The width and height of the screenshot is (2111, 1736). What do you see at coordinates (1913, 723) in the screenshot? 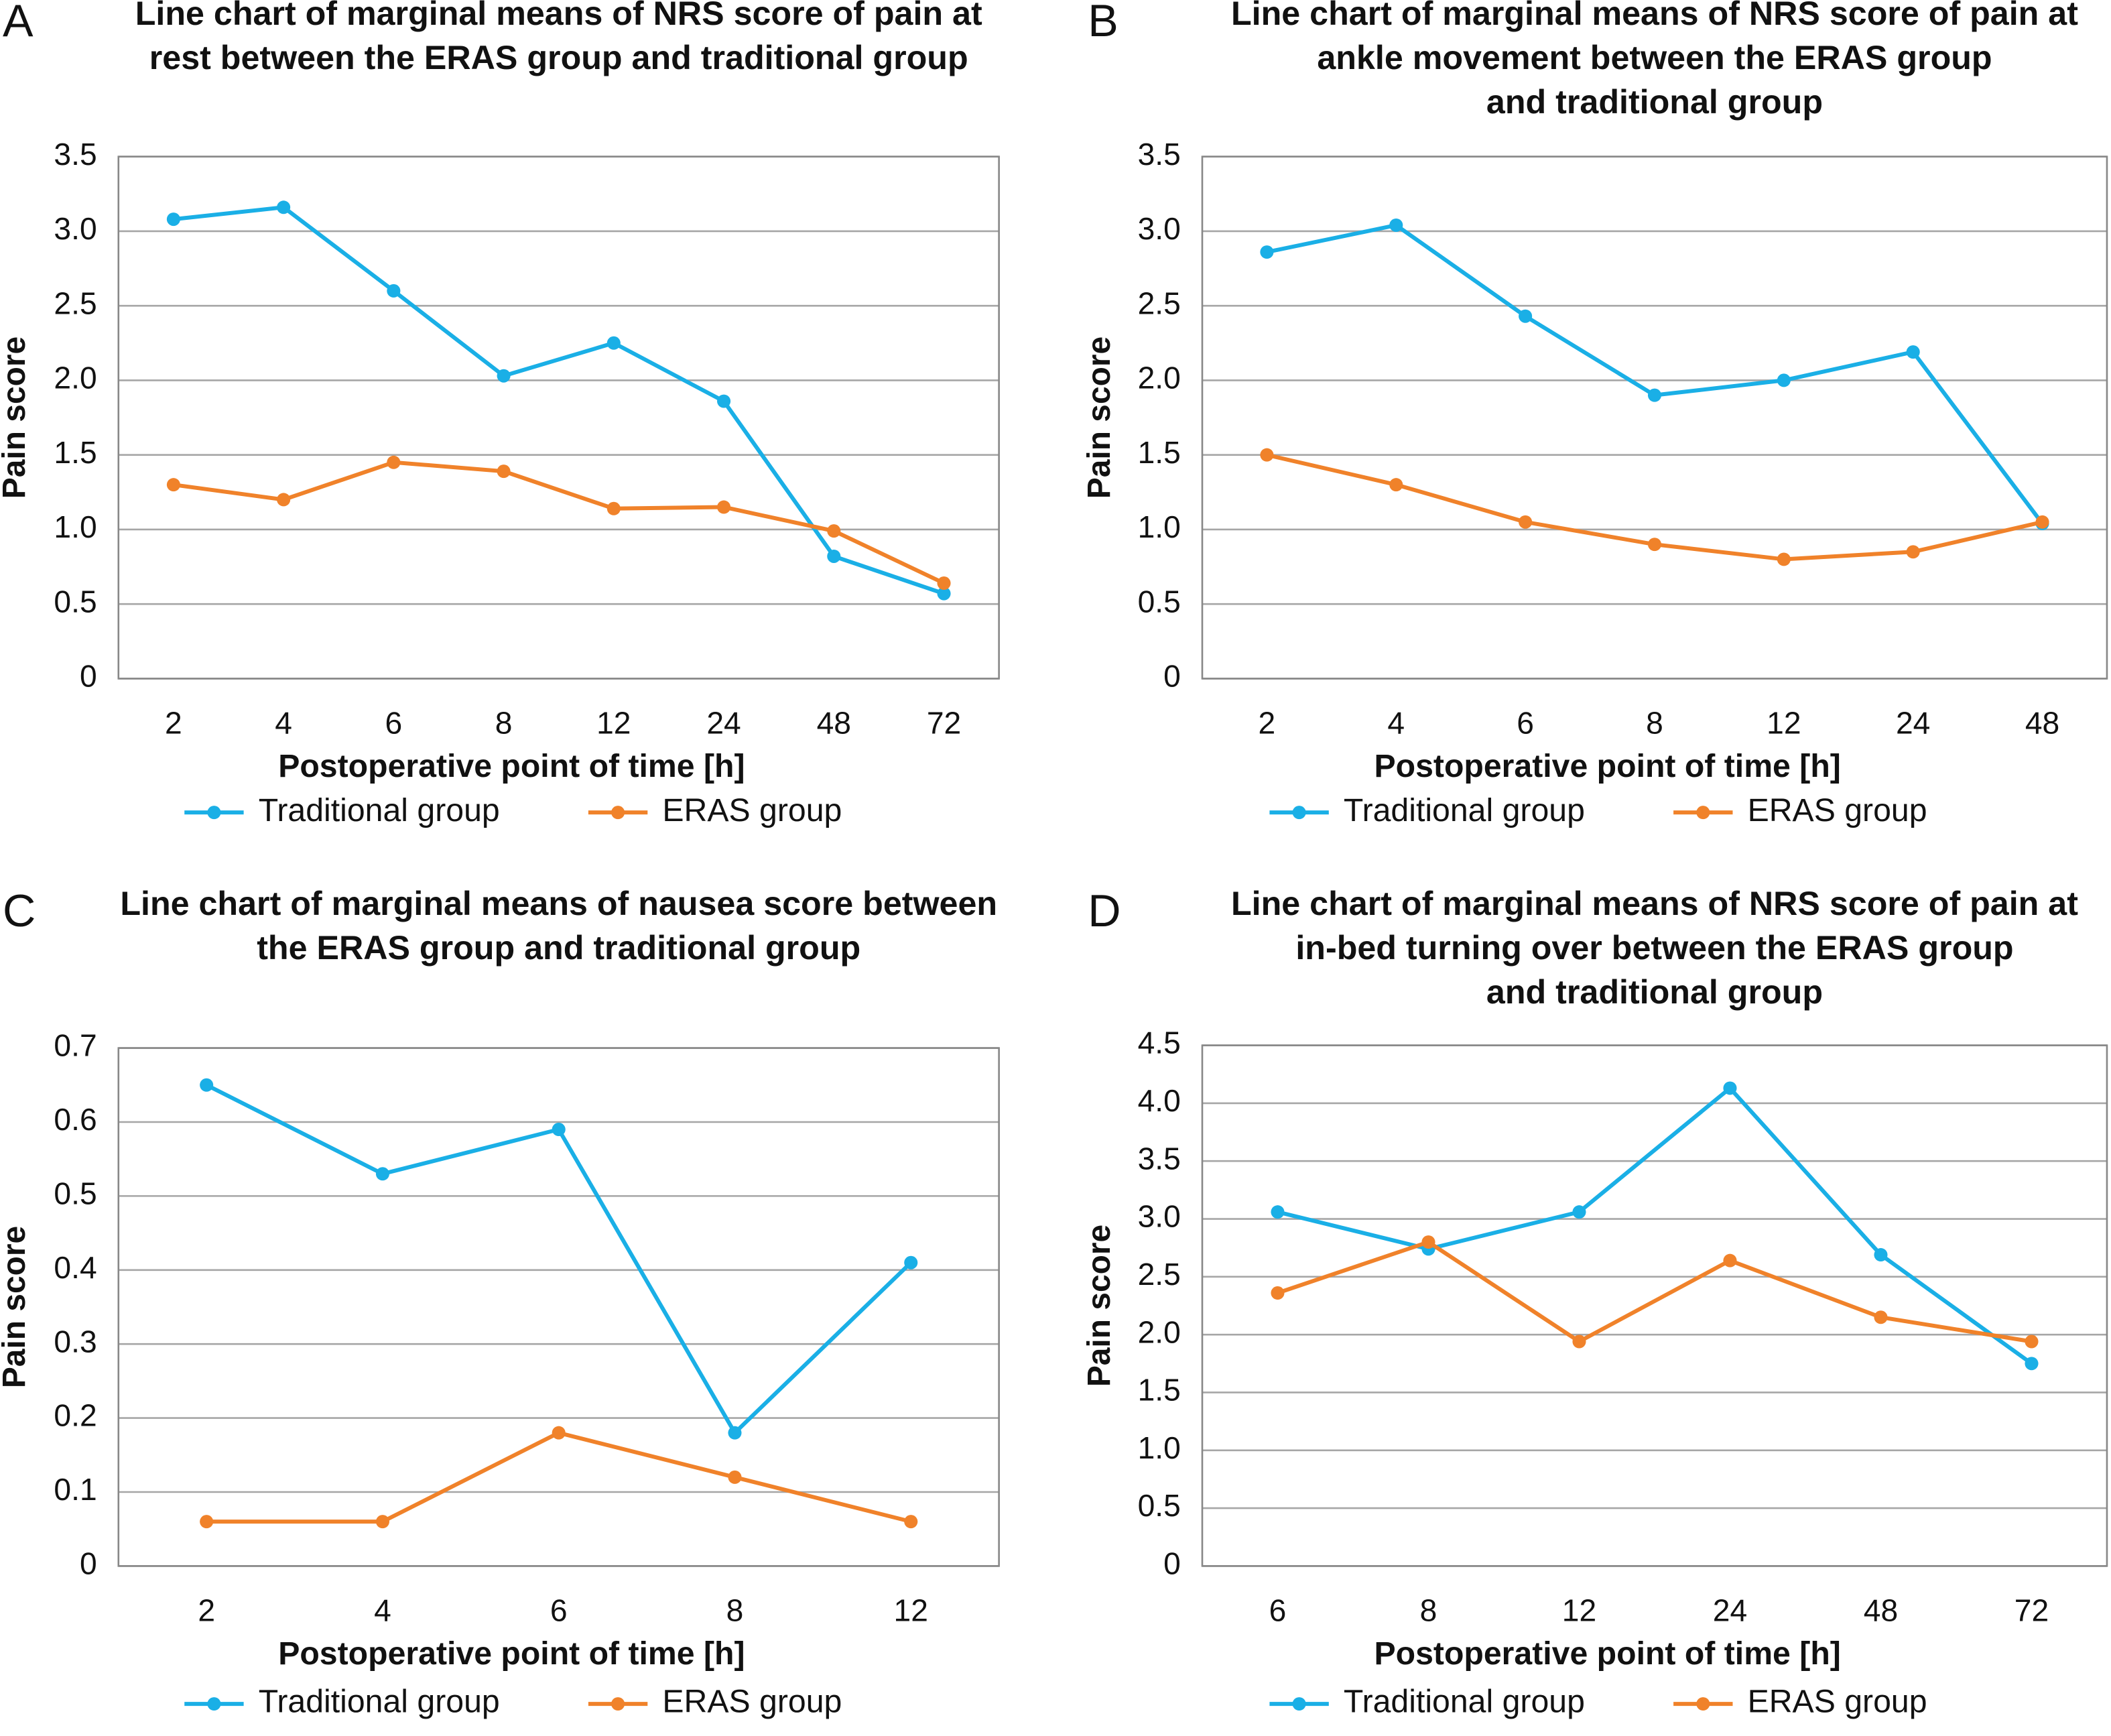
I see `x-tick-label: 24` at bounding box center [1913, 723].